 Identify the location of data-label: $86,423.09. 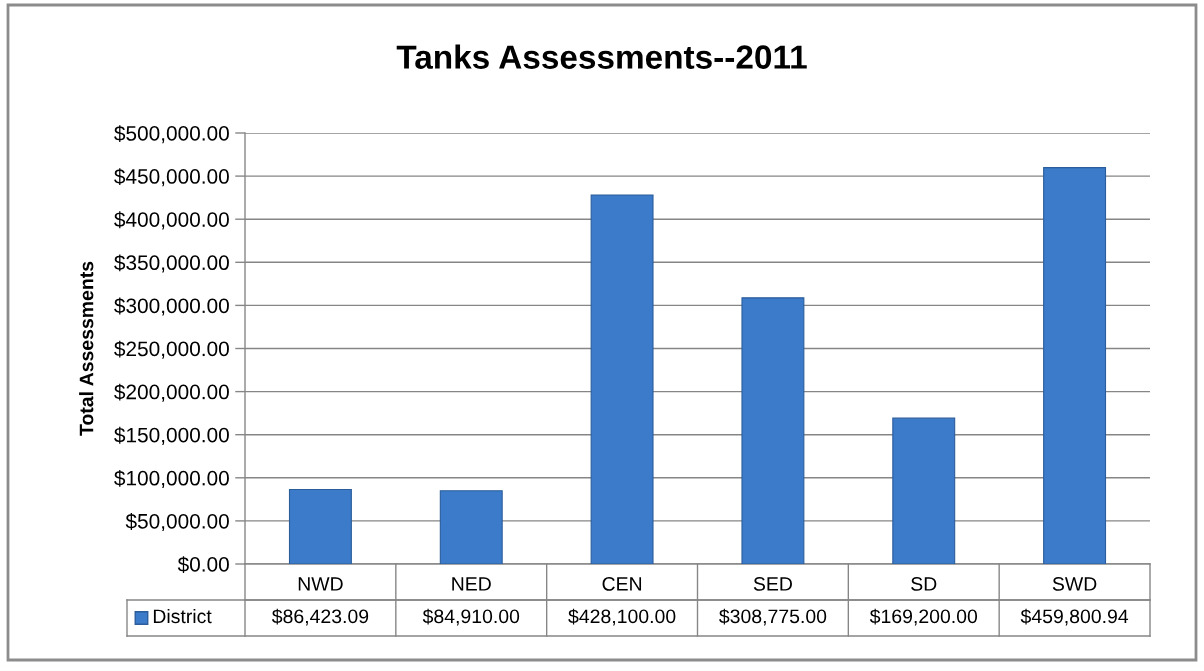
(320, 617).